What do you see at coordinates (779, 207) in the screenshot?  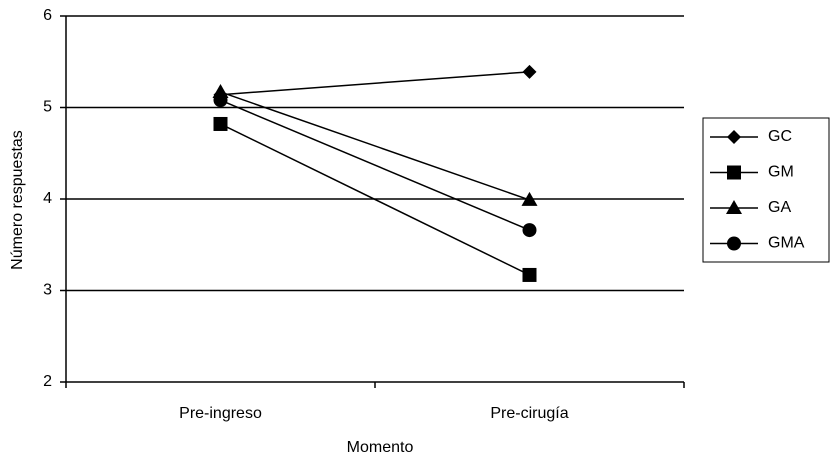 I see `legend-label: GA` at bounding box center [779, 207].